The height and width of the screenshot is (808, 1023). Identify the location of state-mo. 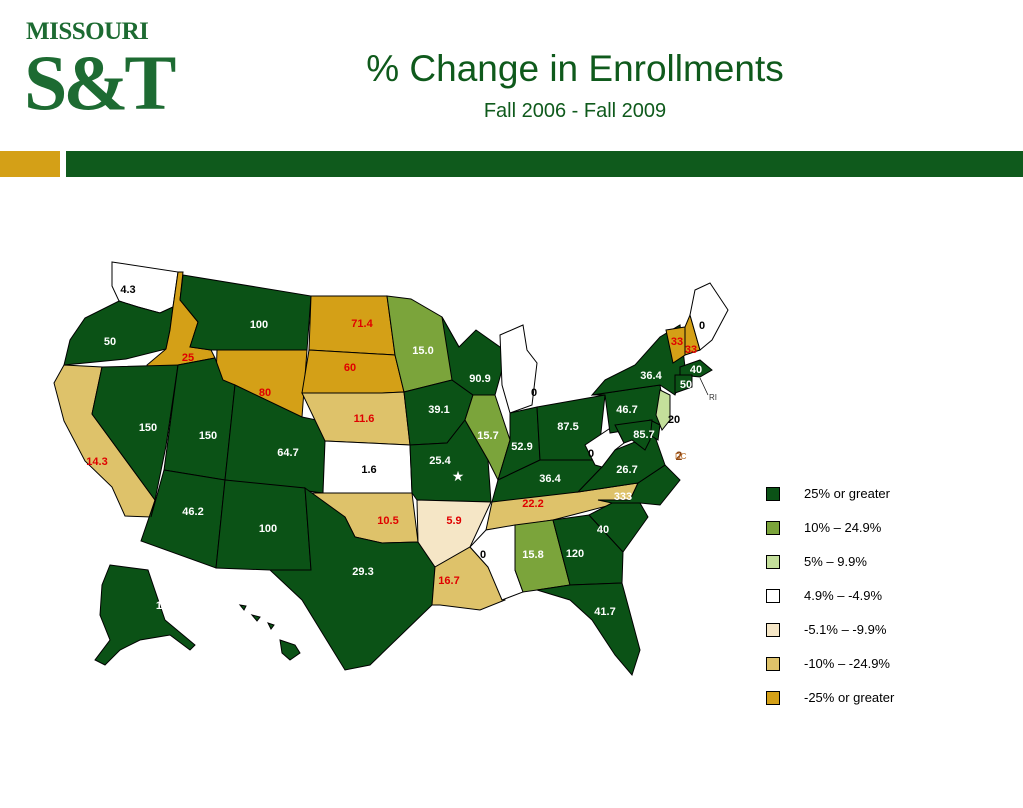
(450, 461).